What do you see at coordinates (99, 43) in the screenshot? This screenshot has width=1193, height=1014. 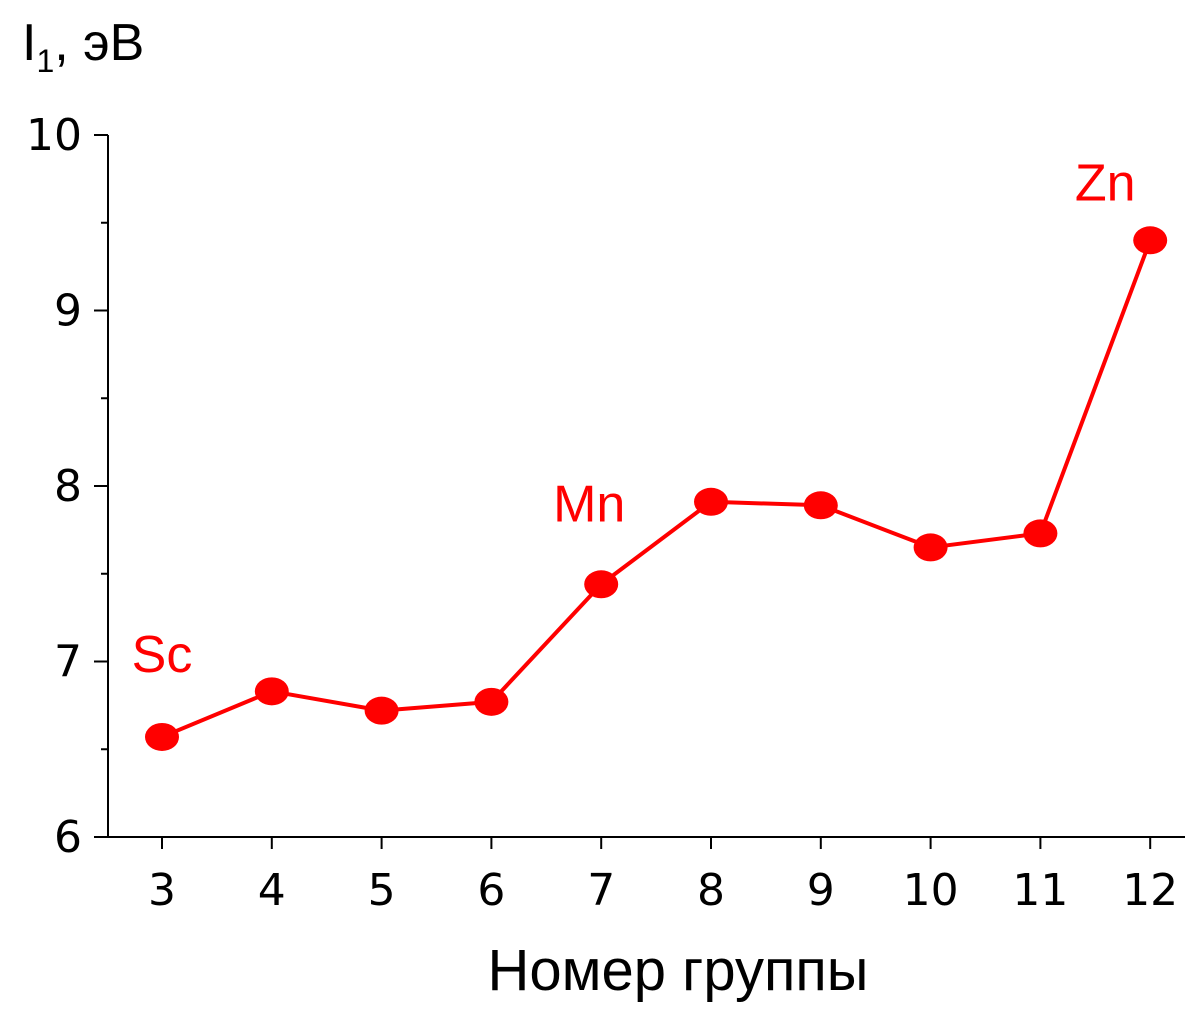 I see `y-axis-label-unit: , эВ` at bounding box center [99, 43].